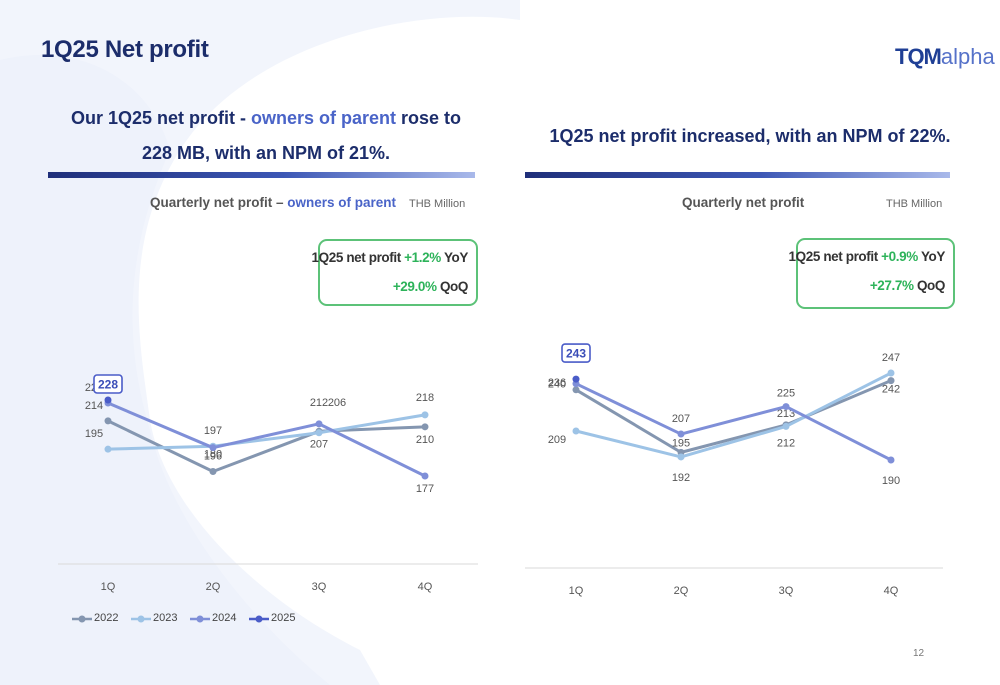 The height and width of the screenshot is (685, 1000). I want to click on right-box-qoq-label: QoQ, so click(930, 285).